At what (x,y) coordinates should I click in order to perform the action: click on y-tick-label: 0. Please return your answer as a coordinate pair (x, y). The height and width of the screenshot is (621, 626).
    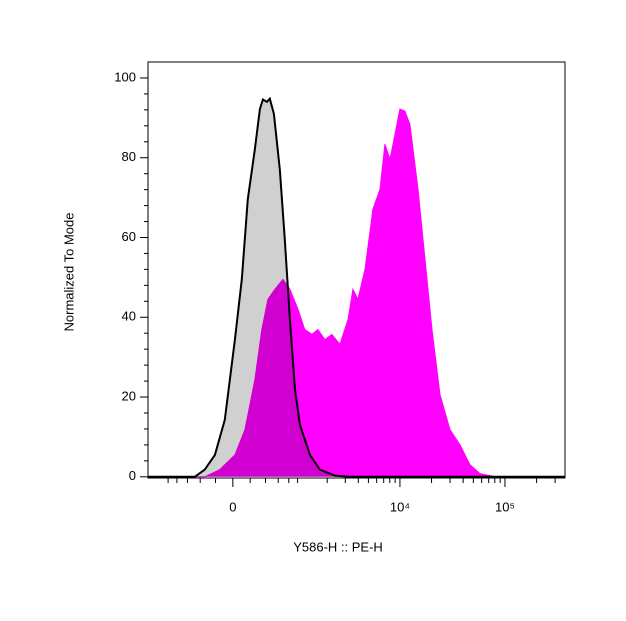
    Looking at the image, I should click on (132, 475).